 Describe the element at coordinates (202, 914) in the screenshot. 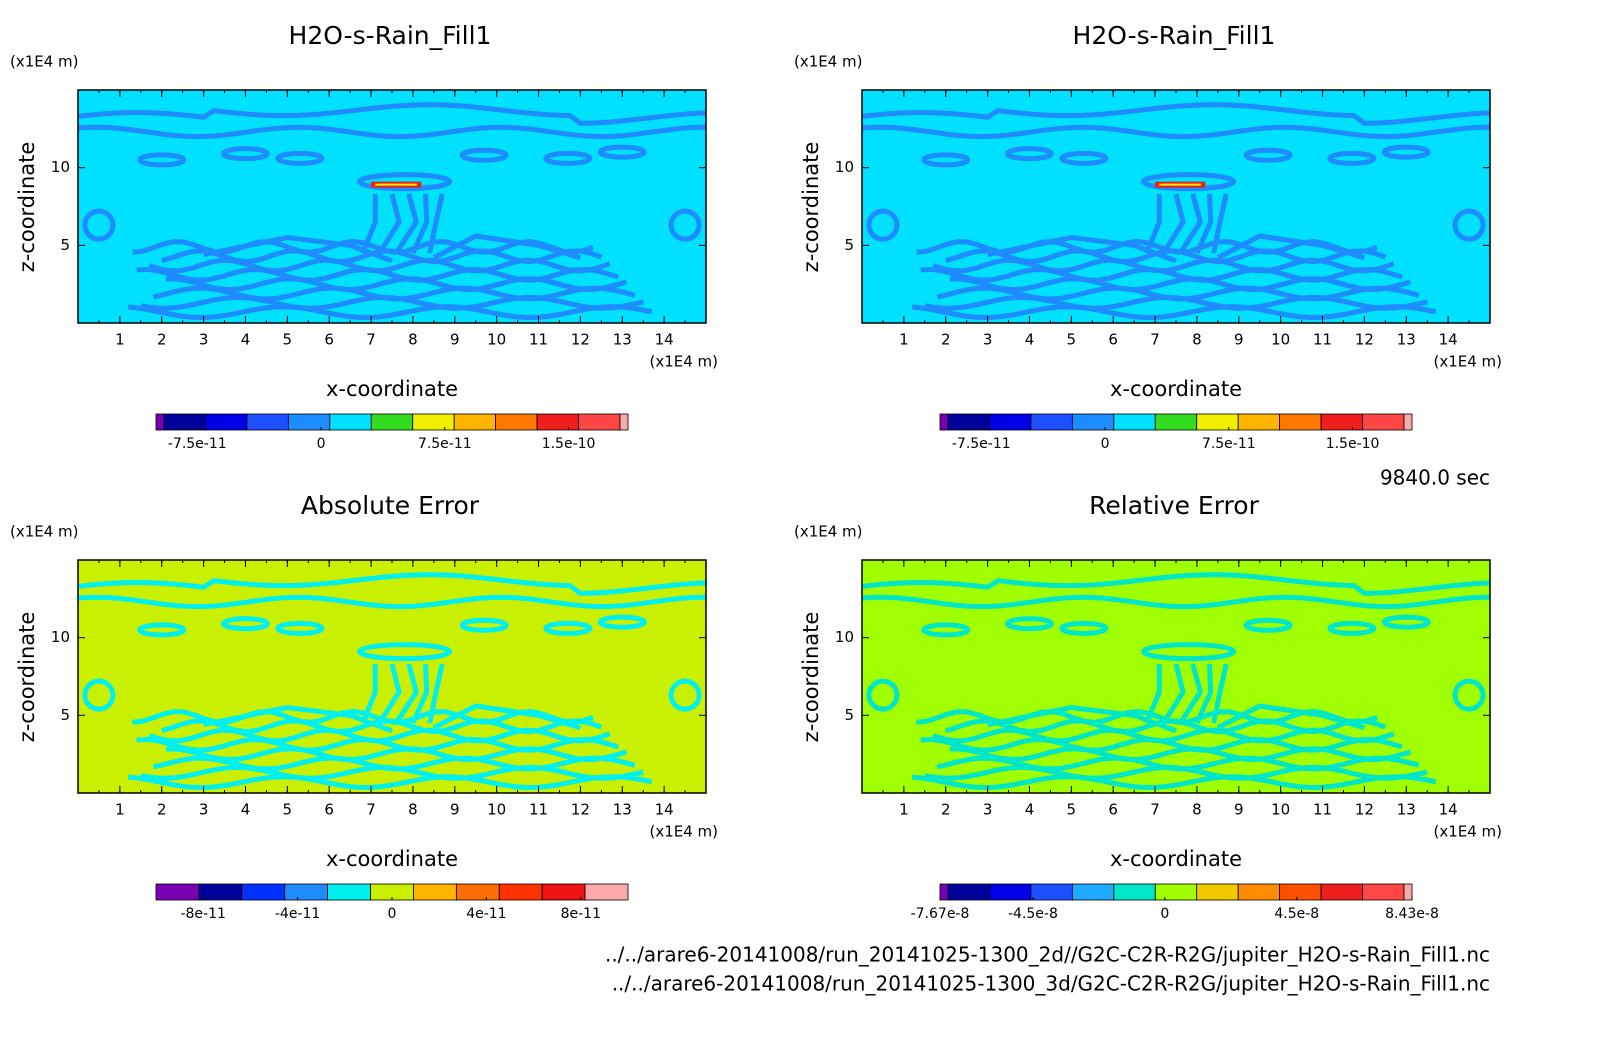

I see `colorbar-tick-label: -8e-11` at that location.